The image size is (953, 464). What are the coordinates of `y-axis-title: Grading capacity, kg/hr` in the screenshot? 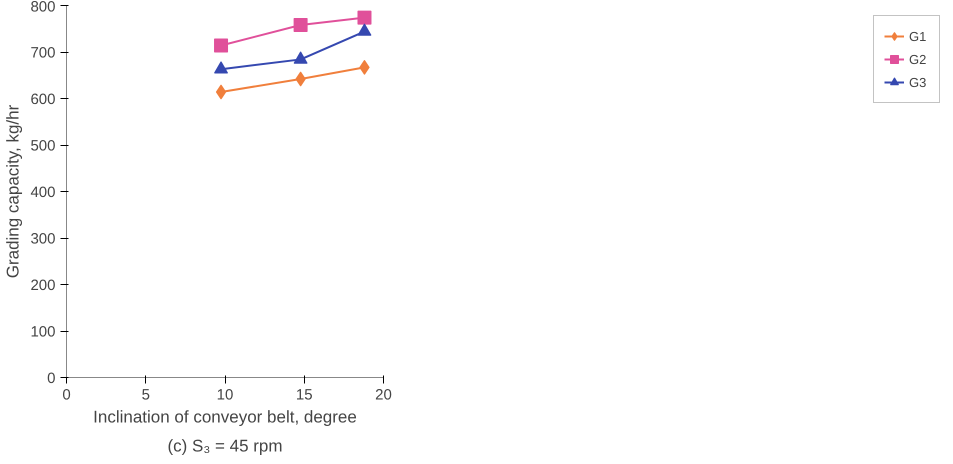 It's located at (12, 191).